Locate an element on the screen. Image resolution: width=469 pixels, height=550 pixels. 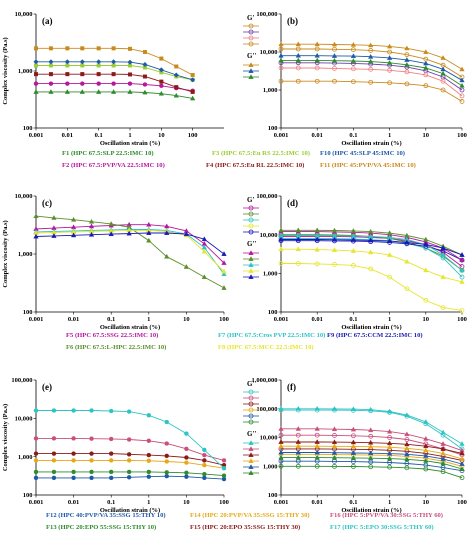
x-tick-label: 100 is located at coordinates (462, 135).